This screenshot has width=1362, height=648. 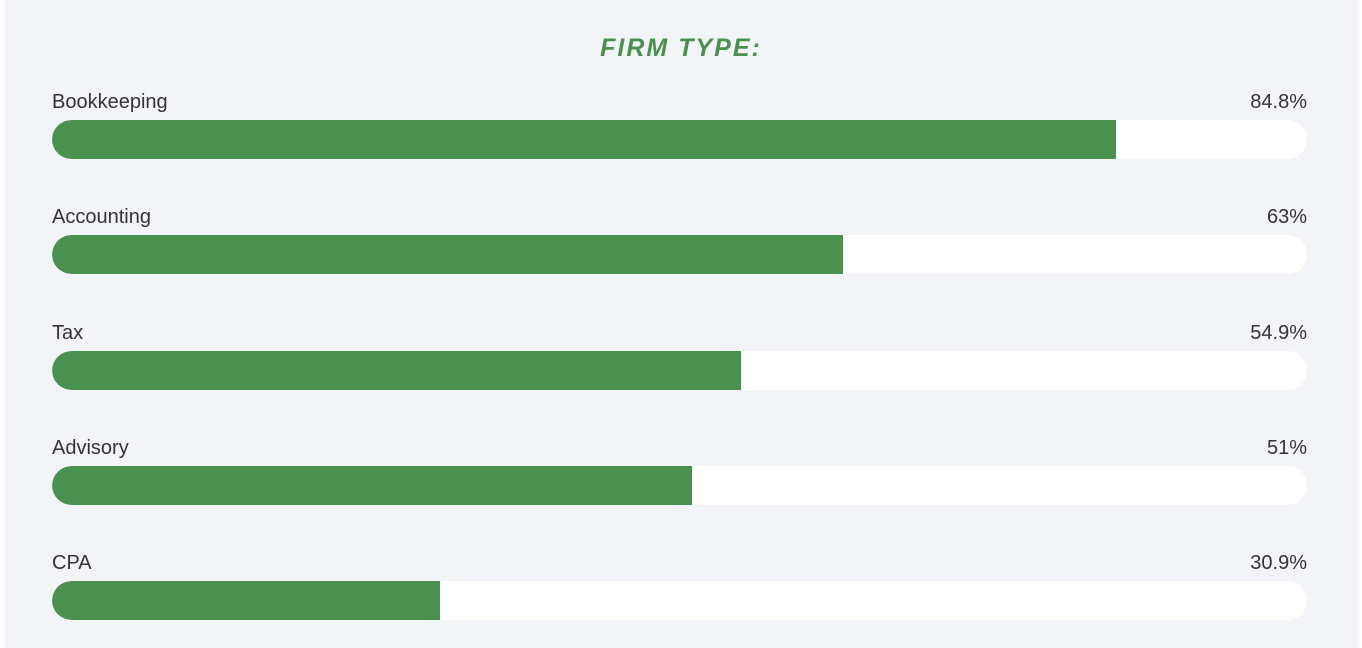 What do you see at coordinates (90, 448) in the screenshot?
I see `bar-label: Advisory` at bounding box center [90, 448].